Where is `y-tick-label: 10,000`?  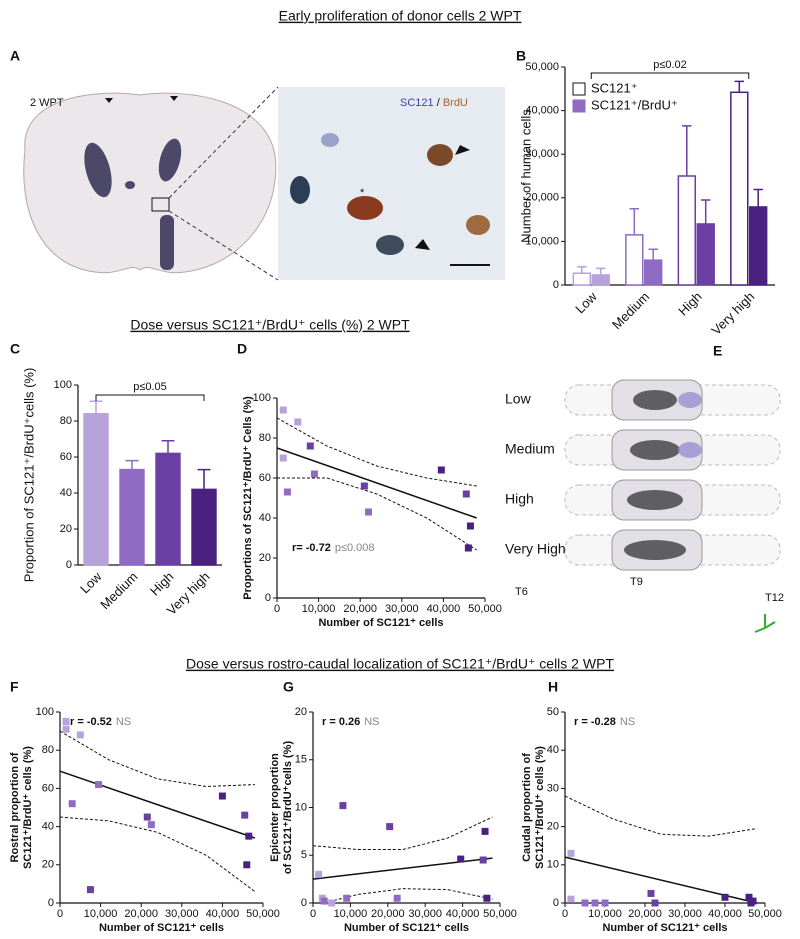
y-tick-label: 10,000 is located at coordinates (542, 241).